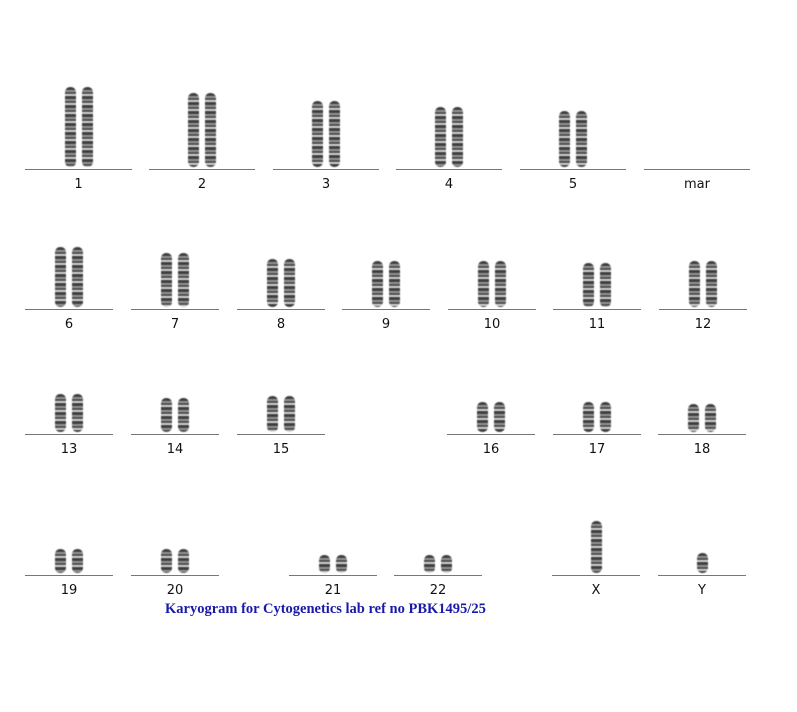 This screenshot has height=712, width=797. Describe the element at coordinates (333, 540) in the screenshot. I see `chromosome-group-21: 21` at that location.